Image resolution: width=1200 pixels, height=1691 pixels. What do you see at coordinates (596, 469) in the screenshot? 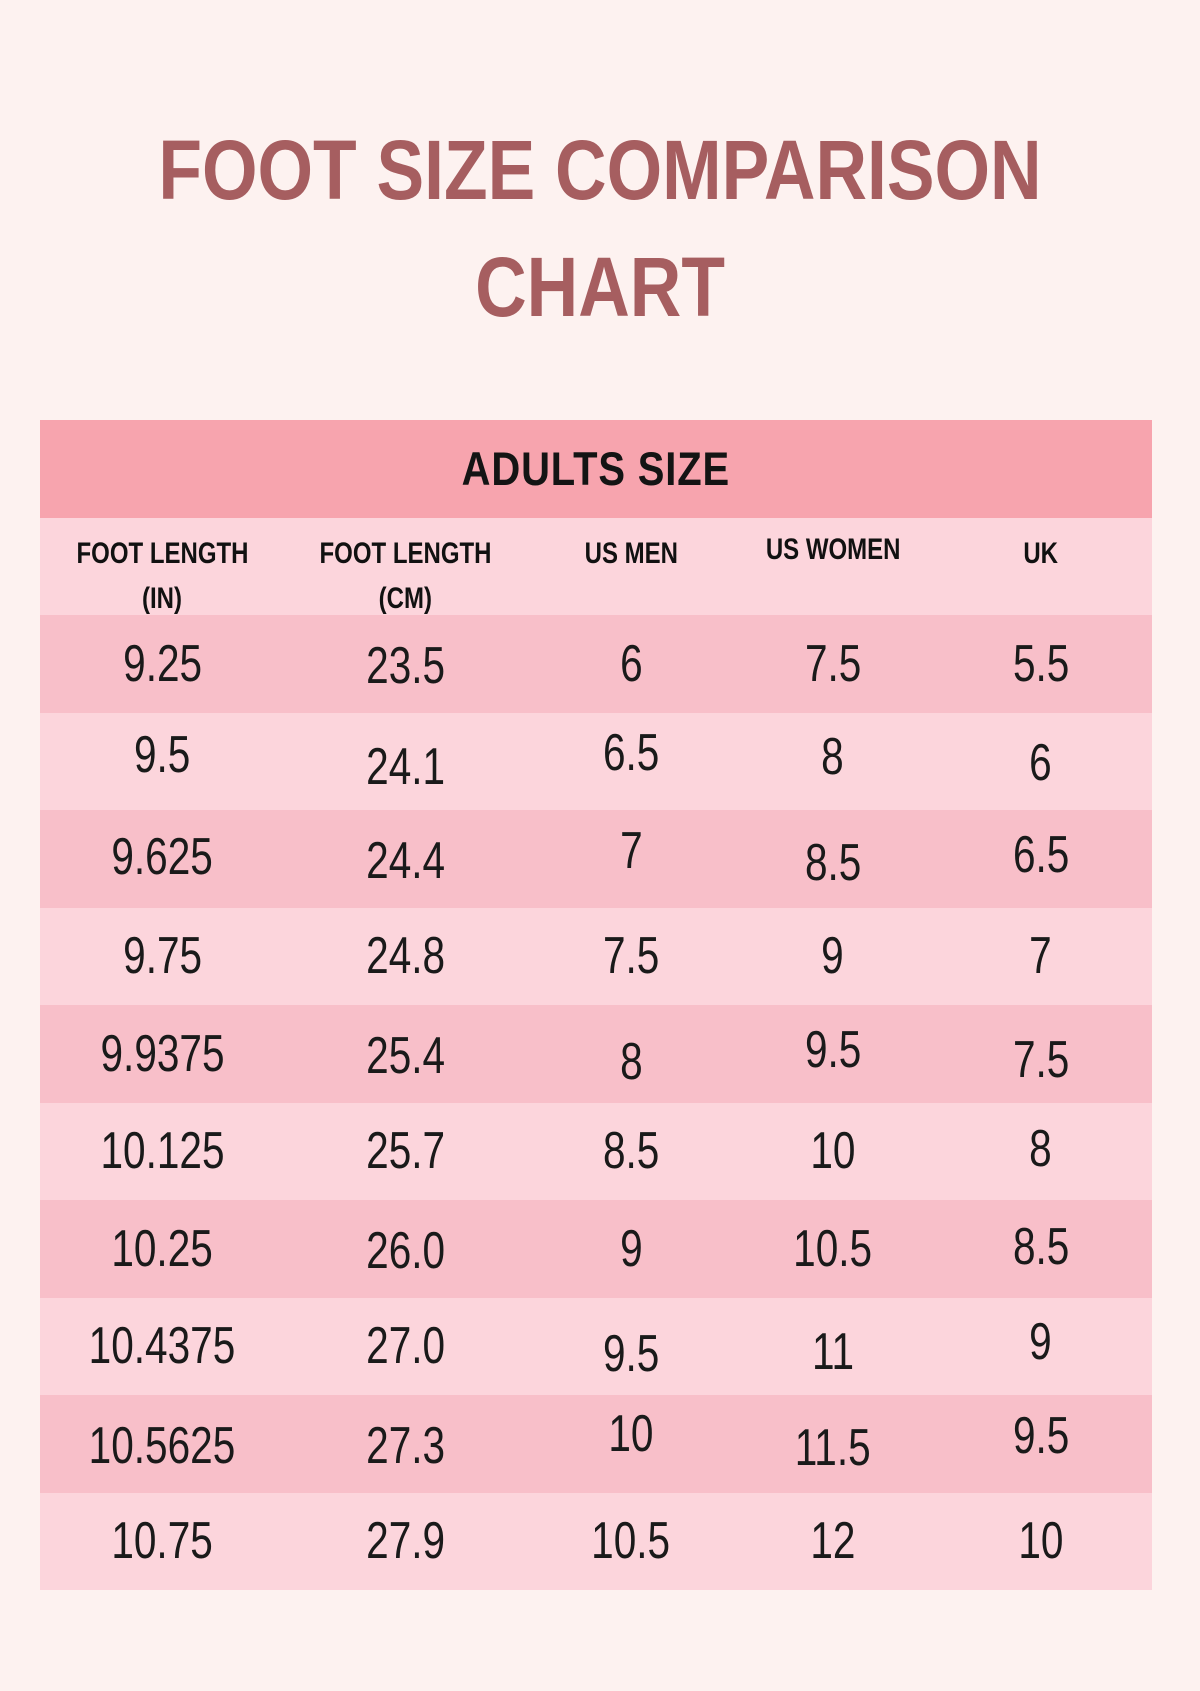
I see `table-section-header: ADULTS SIZE` at bounding box center [596, 469].